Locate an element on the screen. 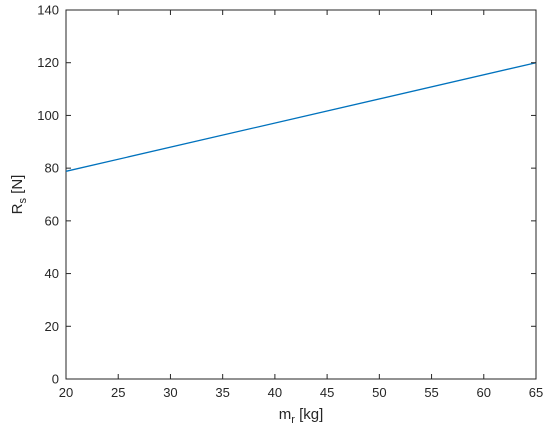  y-tick-label: 100 is located at coordinates (48, 115).